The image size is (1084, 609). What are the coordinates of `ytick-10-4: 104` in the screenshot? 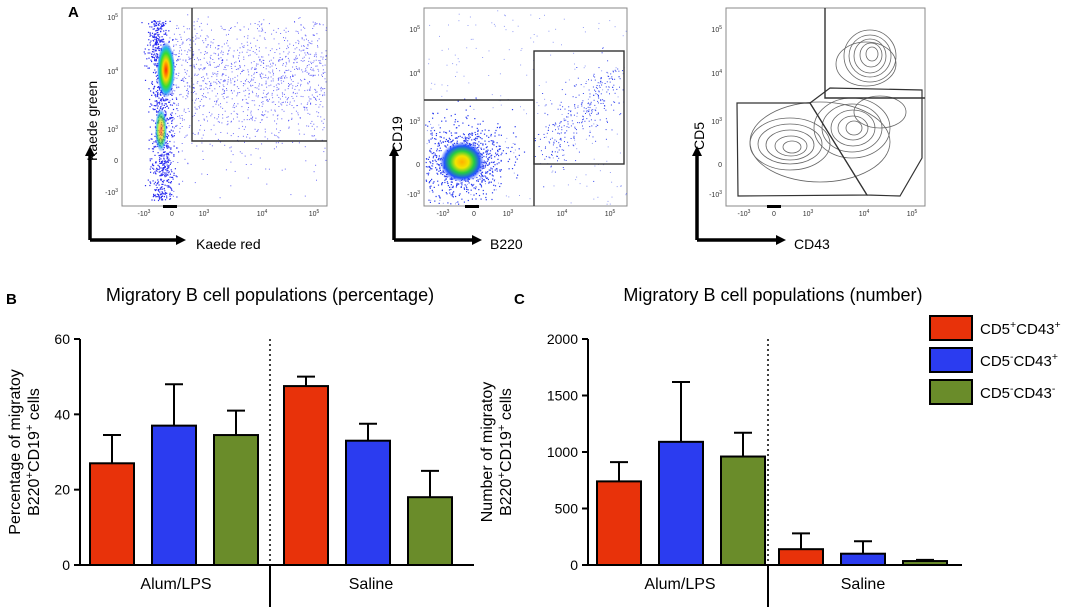 It's located at (716, 73).